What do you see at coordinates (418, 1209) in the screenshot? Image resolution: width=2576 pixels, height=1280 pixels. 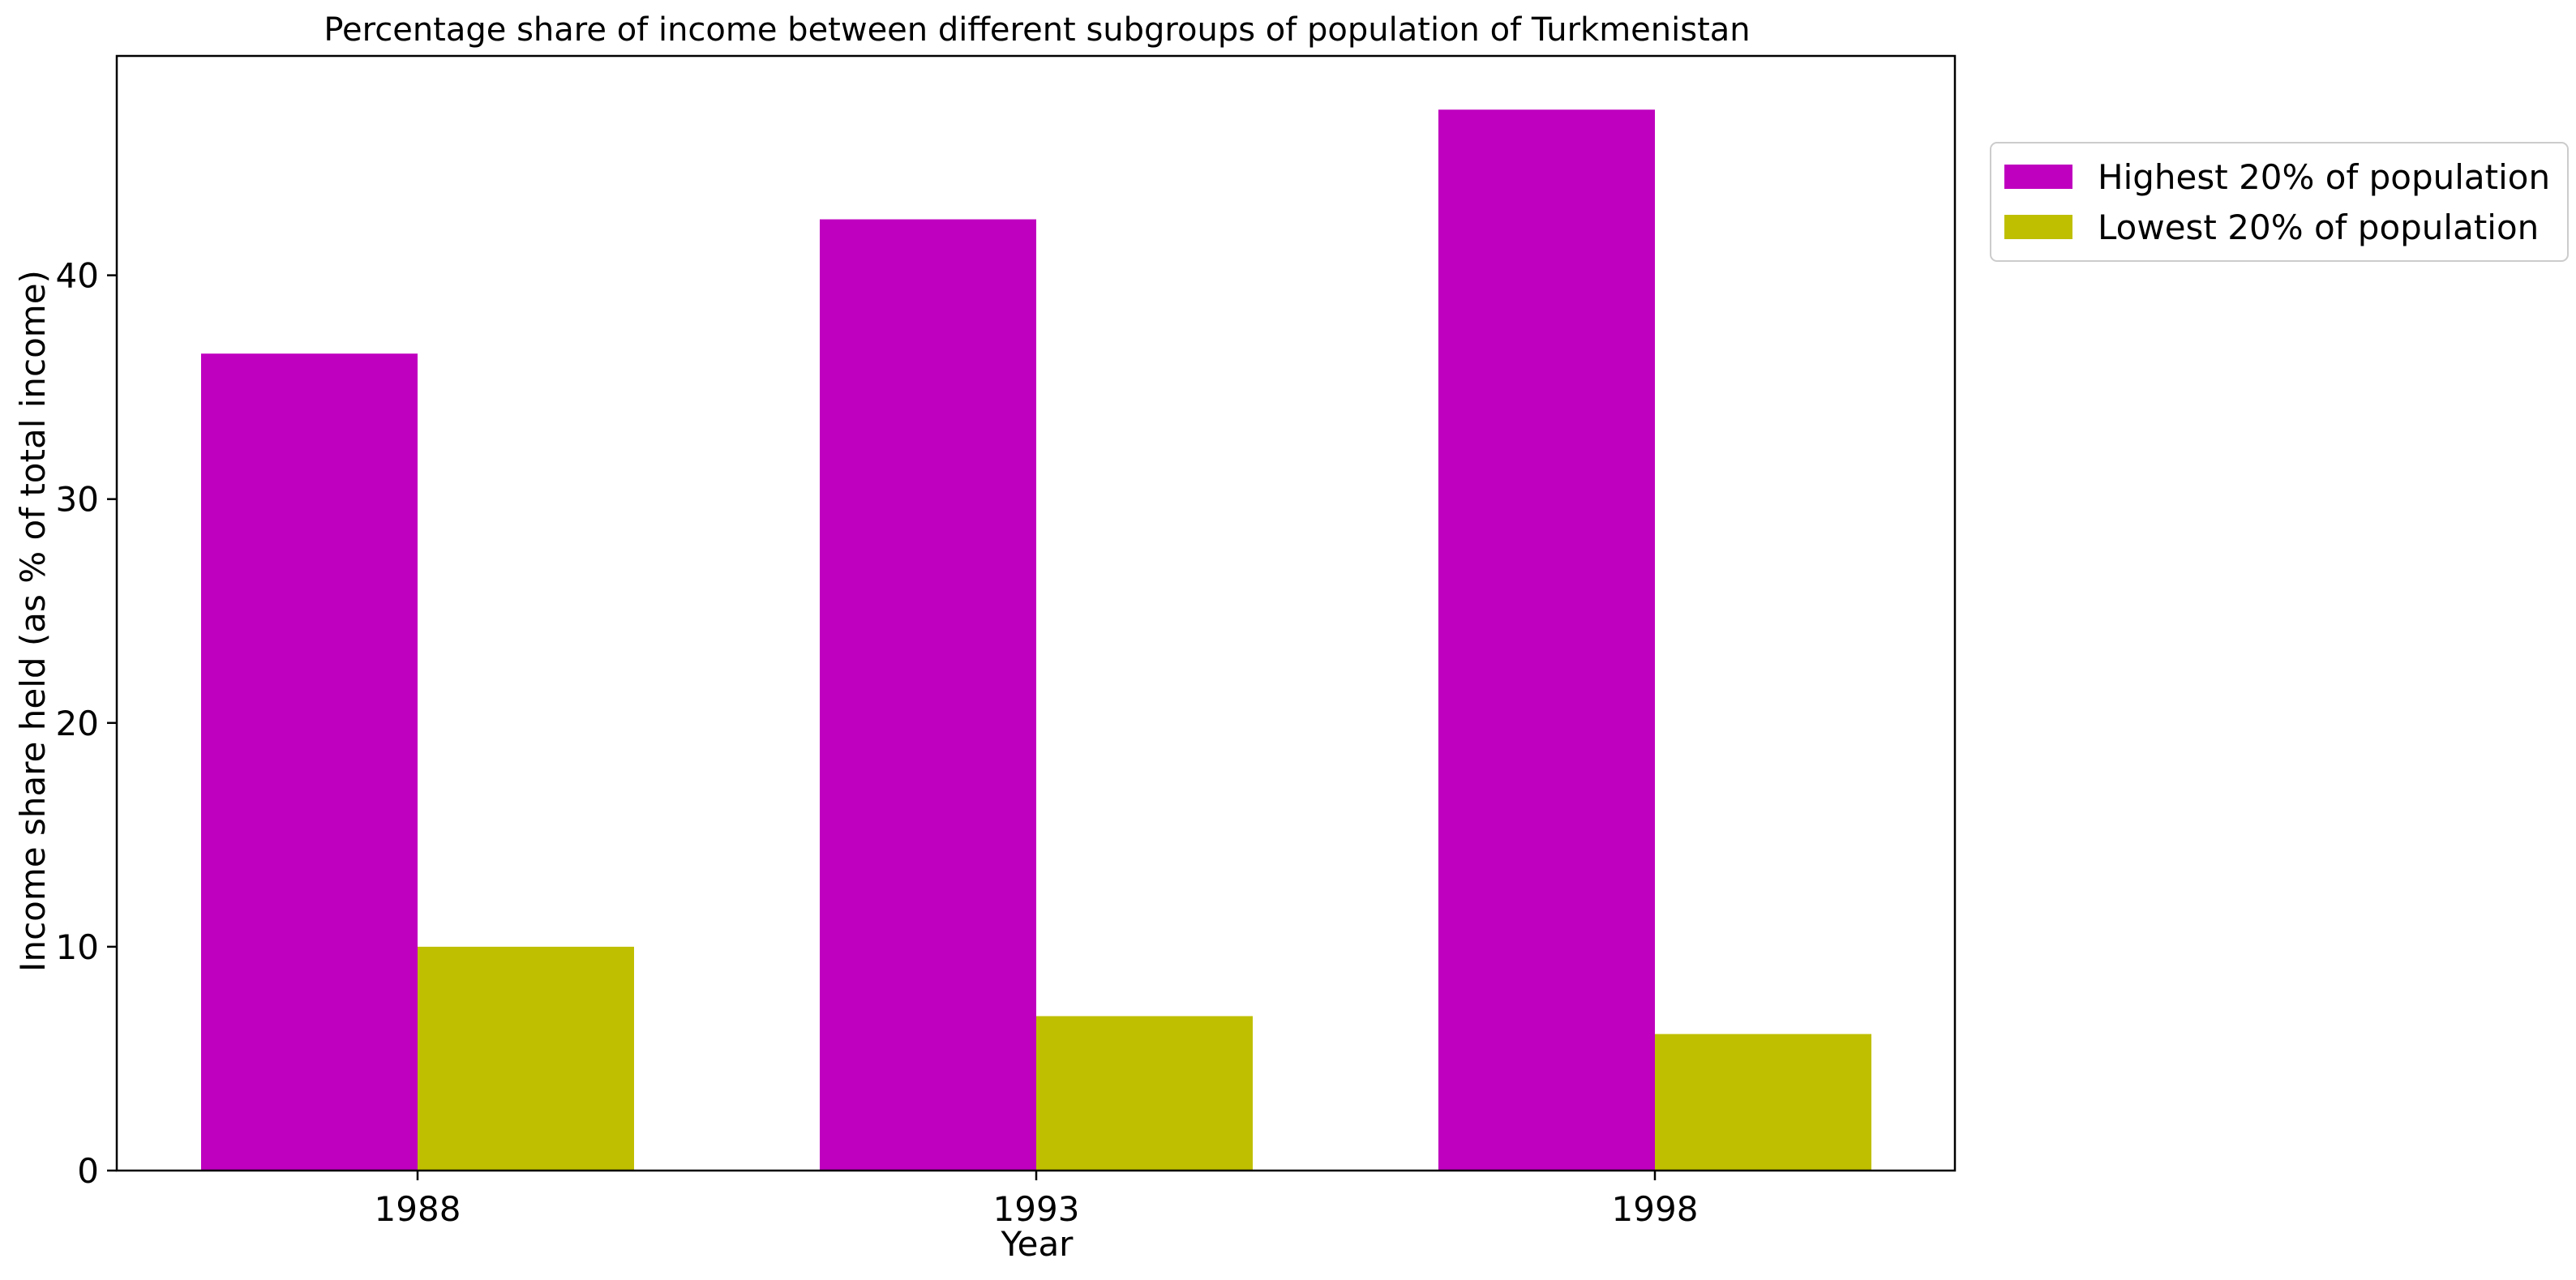 I see `x-tick-label-1988: 1988` at bounding box center [418, 1209].